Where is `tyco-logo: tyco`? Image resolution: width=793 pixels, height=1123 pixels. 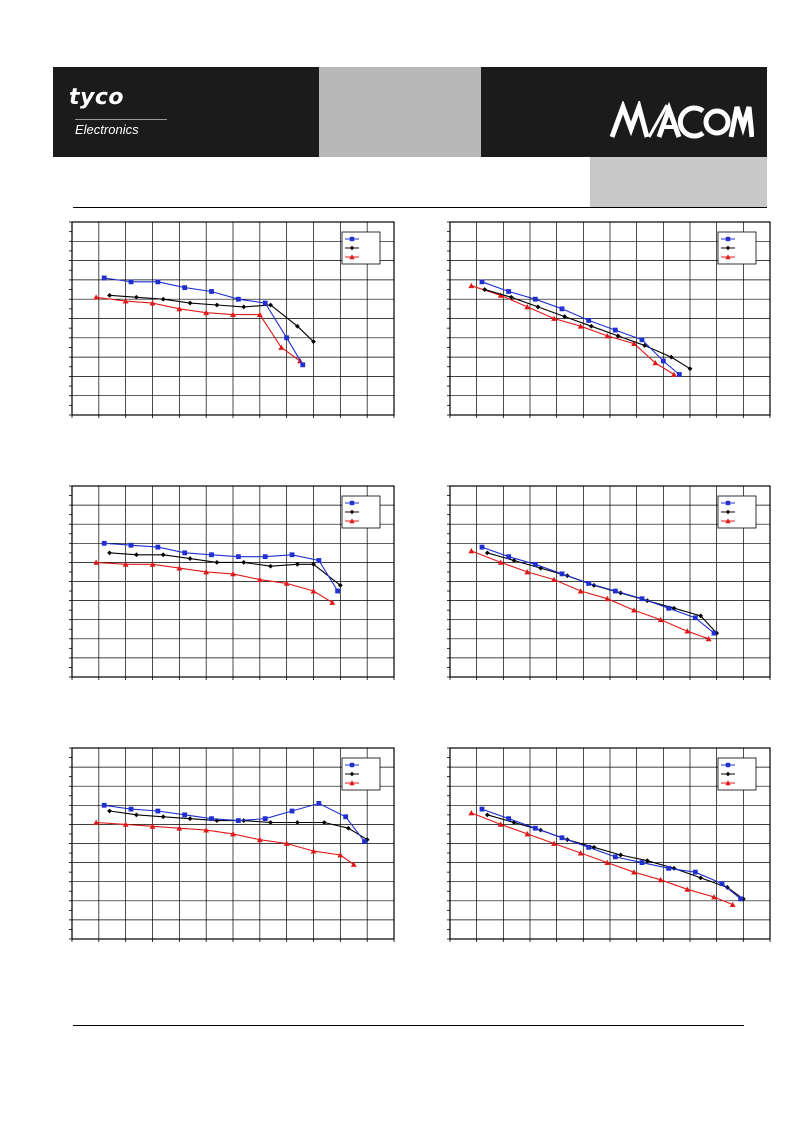 tyco-logo: tyco is located at coordinates (97, 97).